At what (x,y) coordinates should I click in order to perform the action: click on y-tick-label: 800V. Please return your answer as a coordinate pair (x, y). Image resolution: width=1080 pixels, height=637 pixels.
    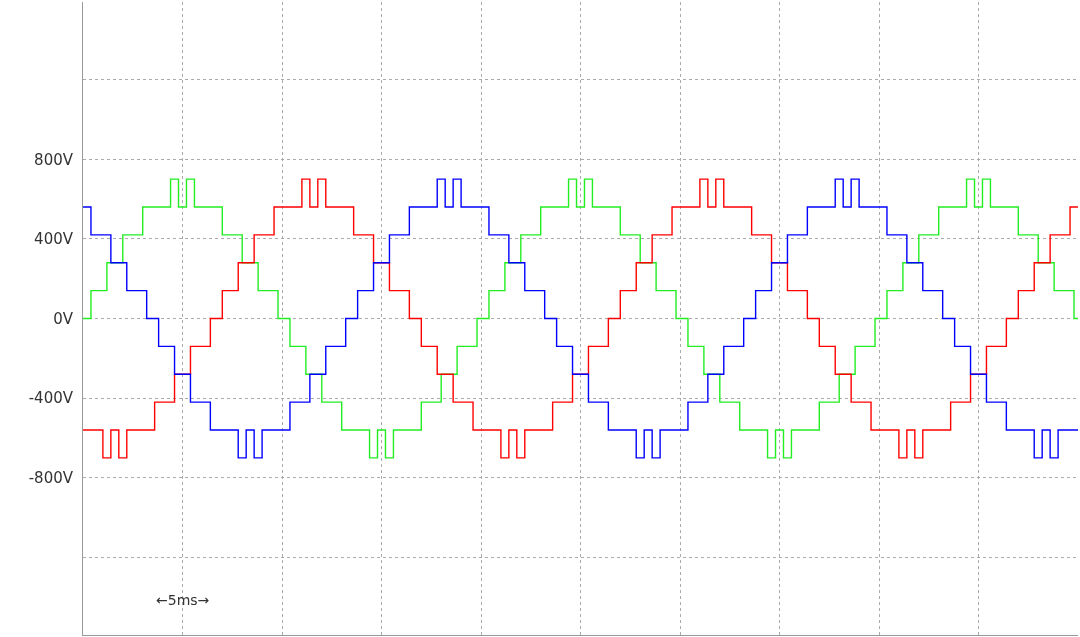
    Looking at the image, I should click on (54, 159).